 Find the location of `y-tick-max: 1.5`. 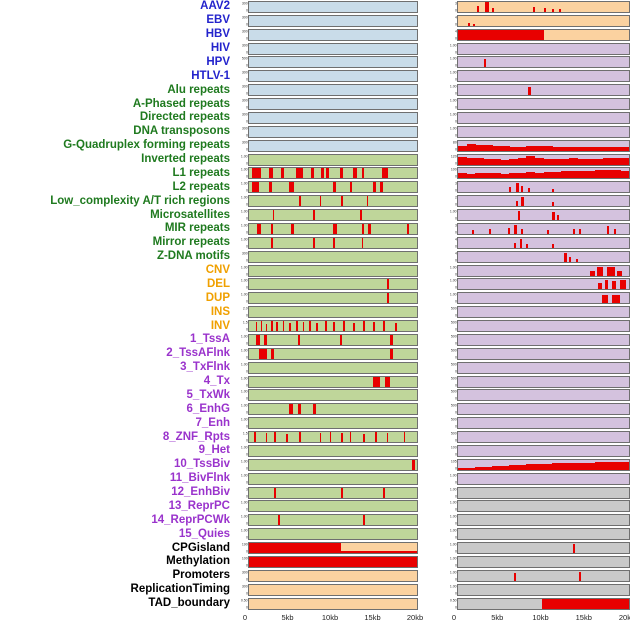

y-tick-max: 1.5 is located at coordinates (245, 322).